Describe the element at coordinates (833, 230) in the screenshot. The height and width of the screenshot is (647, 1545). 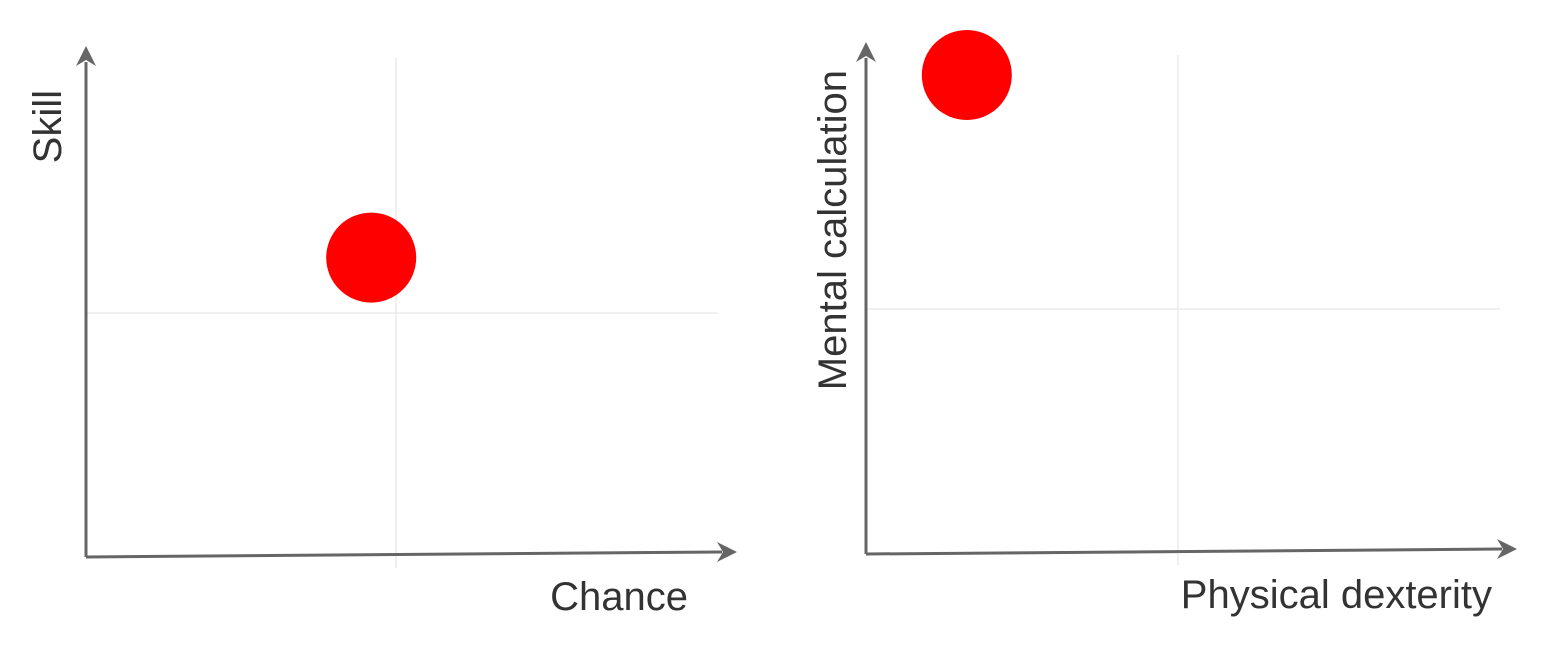
I see `y-axis-label: Mental calculation` at that location.